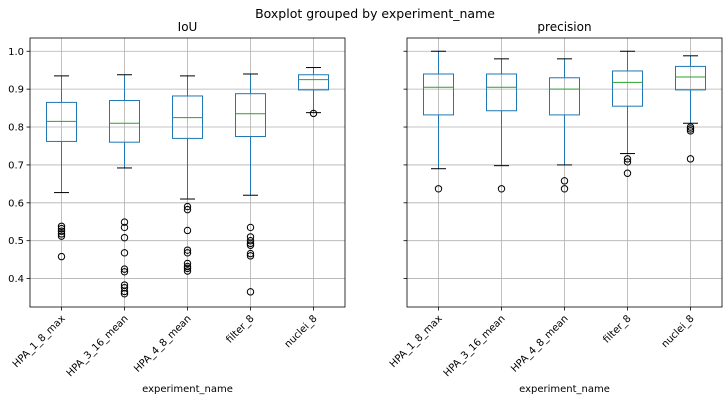 Image resolution: width=728 pixels, height=401 pixels. Describe the element at coordinates (16, 241) in the screenshot. I see `y-tick-label: 0.5` at that location.